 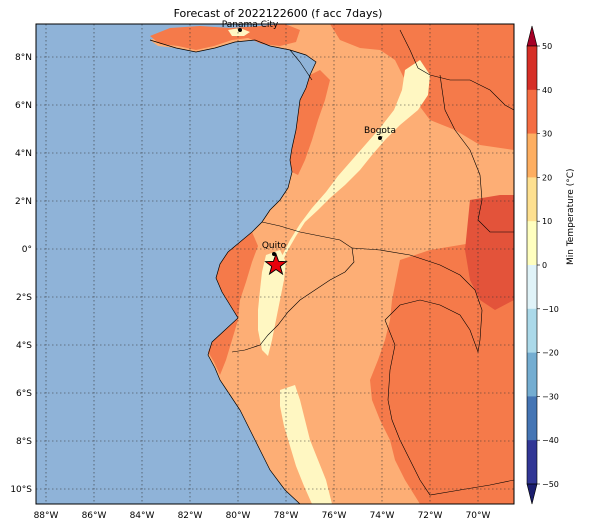 What do you see at coordinates (547, 90) in the screenshot?
I see `colorbar-tick-label: 40` at bounding box center [547, 90].